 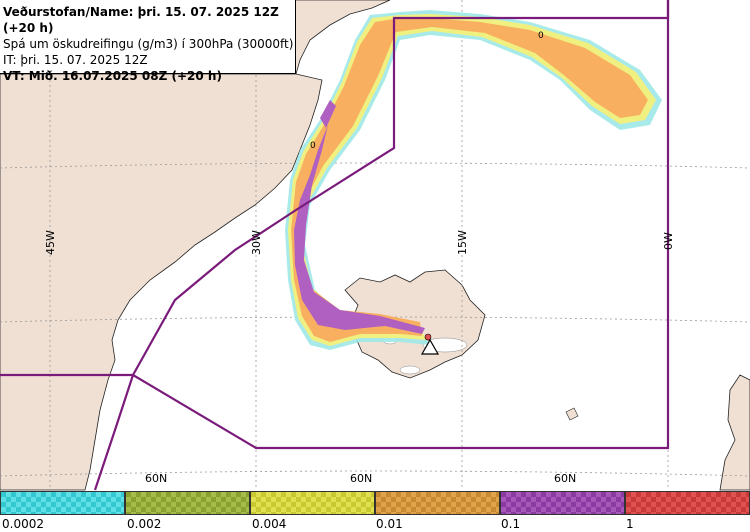 What do you see at coordinates (156, 478) in the screenshot?
I see `lat-label-60n-1: 60N` at bounding box center [156, 478].